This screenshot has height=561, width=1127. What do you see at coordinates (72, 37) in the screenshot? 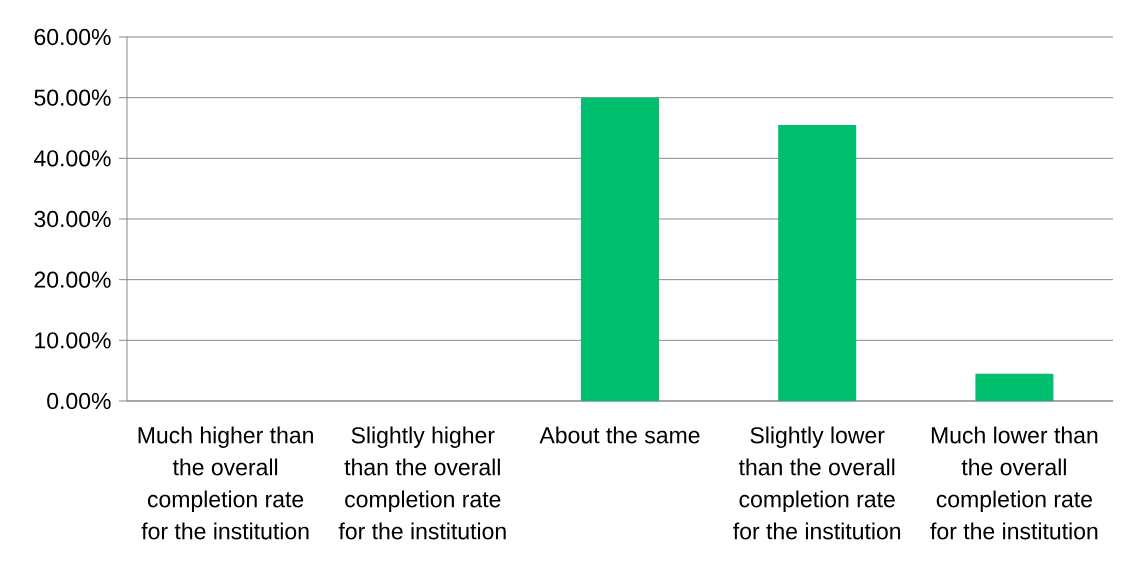
I see `y-tick-label: 60.00%` at bounding box center [72, 37].